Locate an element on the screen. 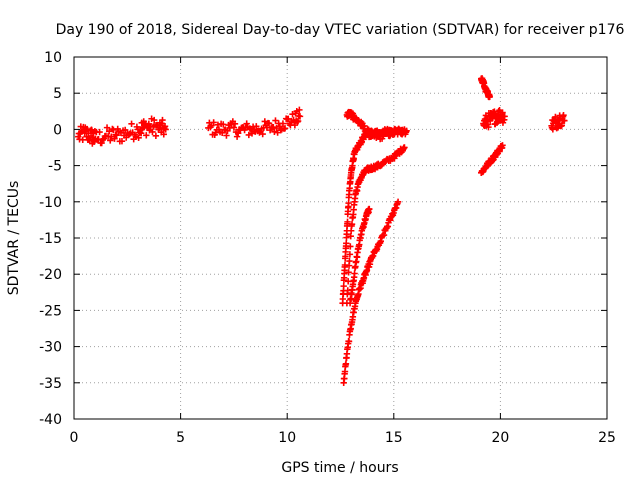  y-tick-label: -5 is located at coordinates (55, 167).